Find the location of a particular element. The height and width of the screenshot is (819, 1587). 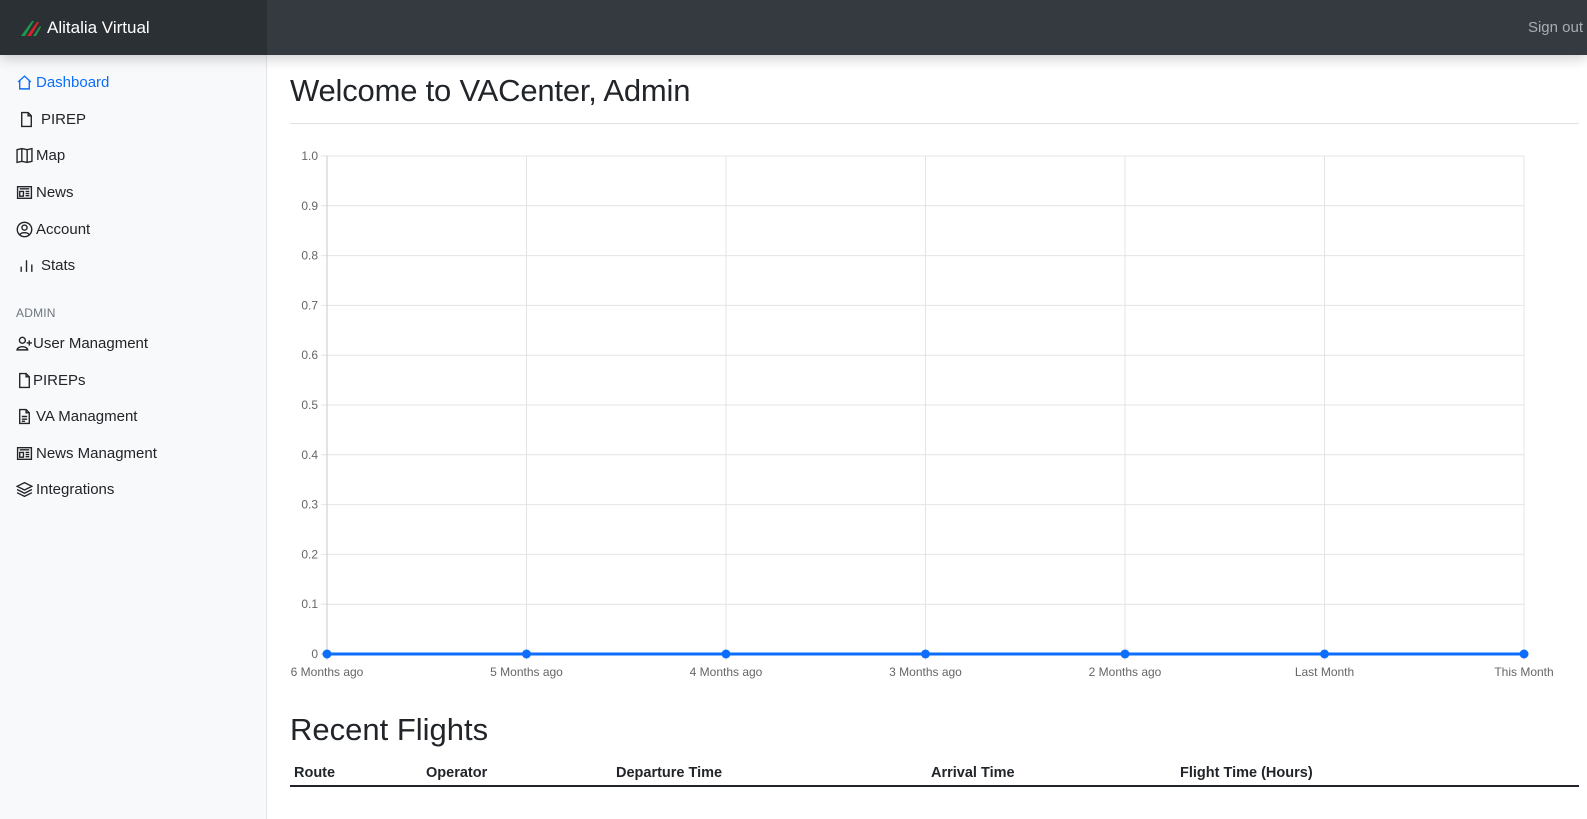

sidebar-item-pirep: PIREP is located at coordinates (51, 119).